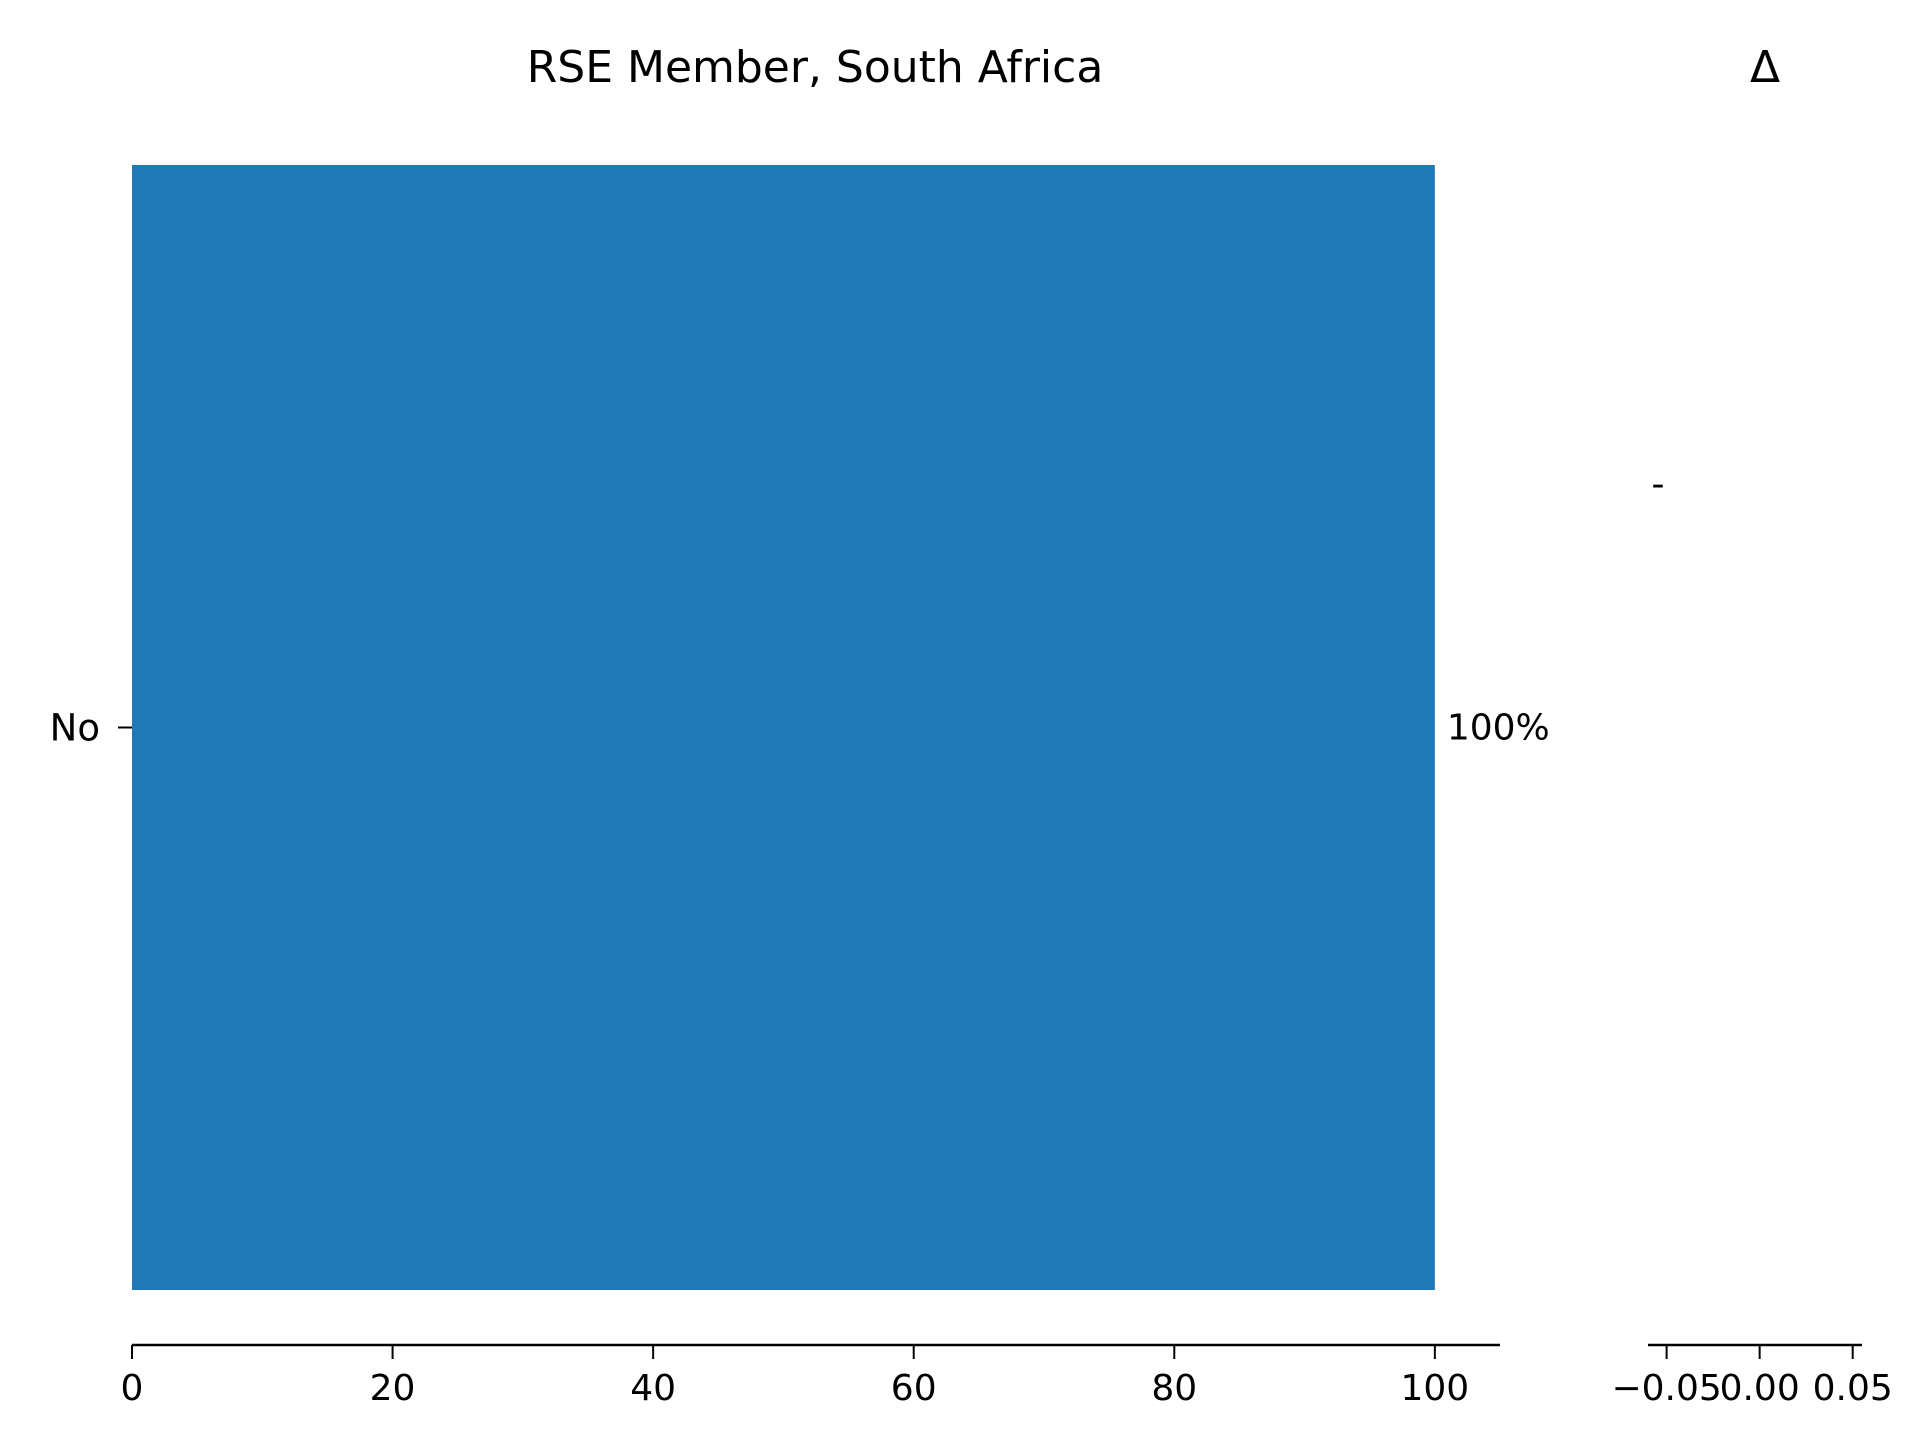 This screenshot has width=1920, height=1440. What do you see at coordinates (1666, 1388) in the screenshot?
I see `delta-x-tick-label-0: −0.05` at bounding box center [1666, 1388].